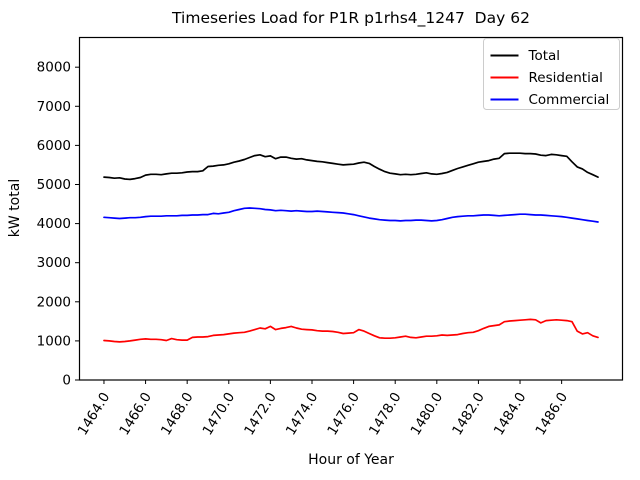 The image size is (640, 480). I want to click on total-line, so click(351, 166).